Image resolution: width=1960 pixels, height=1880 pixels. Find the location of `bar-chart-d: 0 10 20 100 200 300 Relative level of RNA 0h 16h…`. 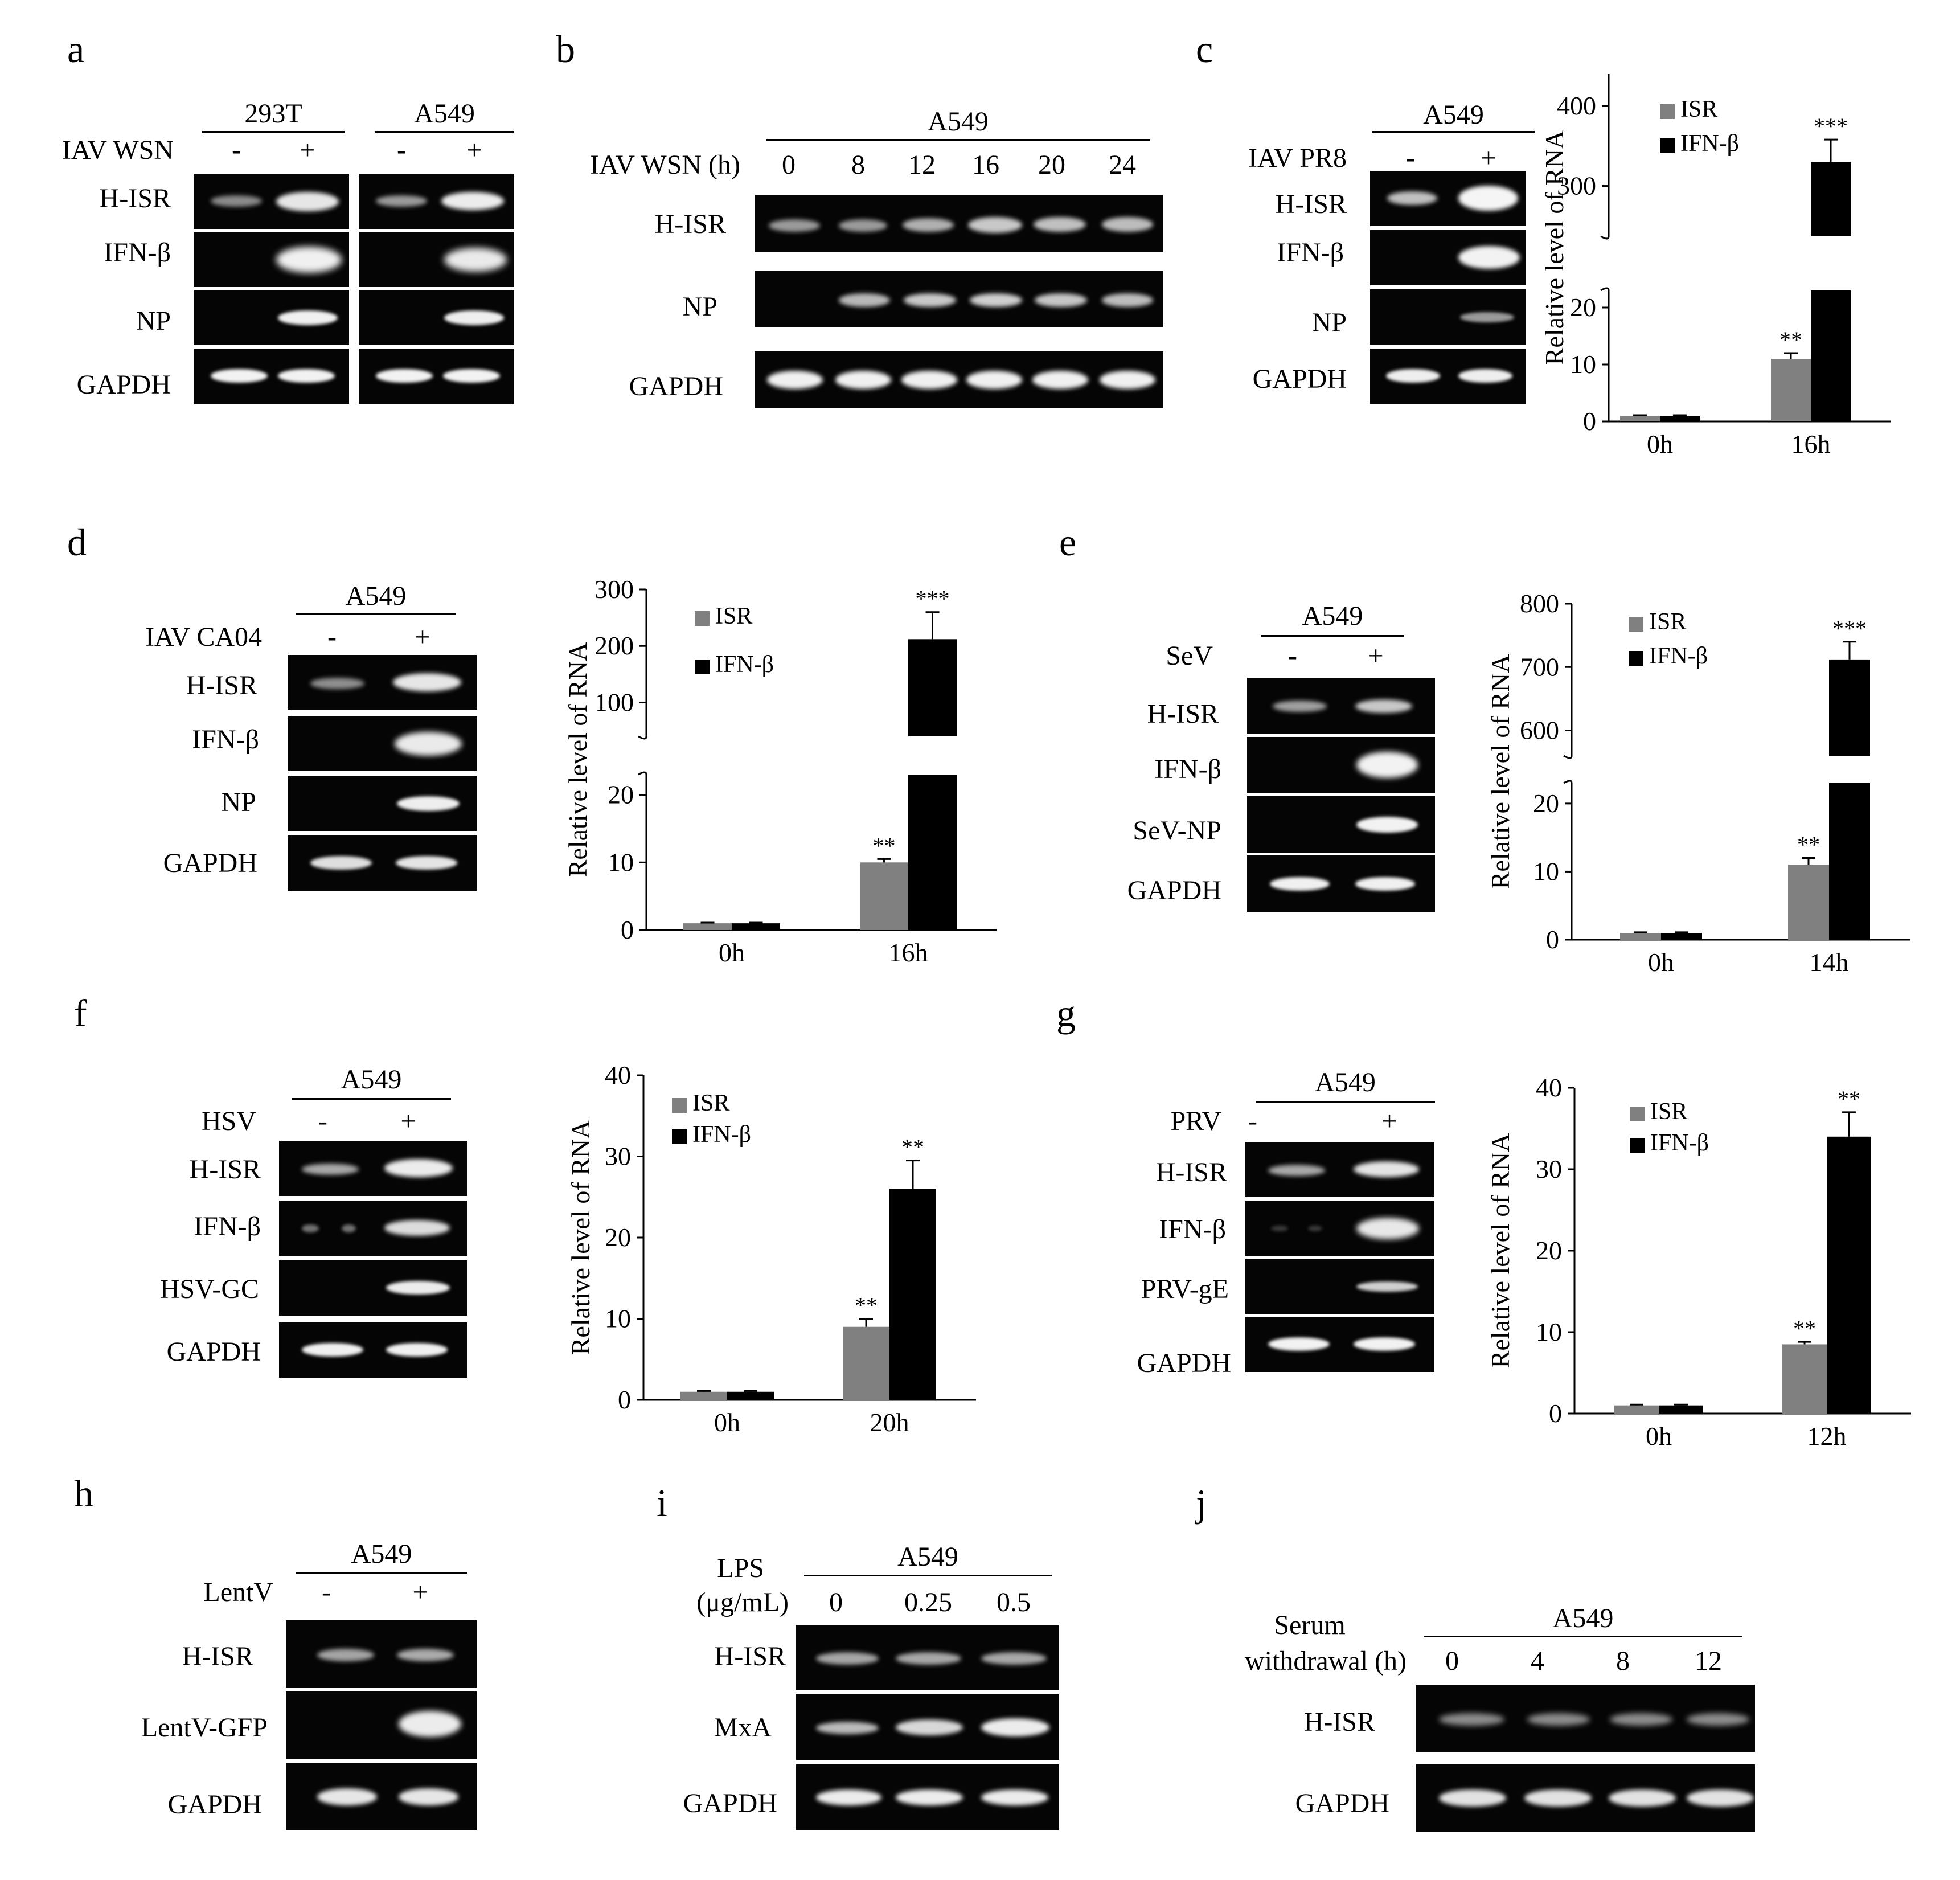

bar-chart-d: 0 10 20 100 200 300 Relative level of RNA 0h 16h… is located at coordinates (780, 771).